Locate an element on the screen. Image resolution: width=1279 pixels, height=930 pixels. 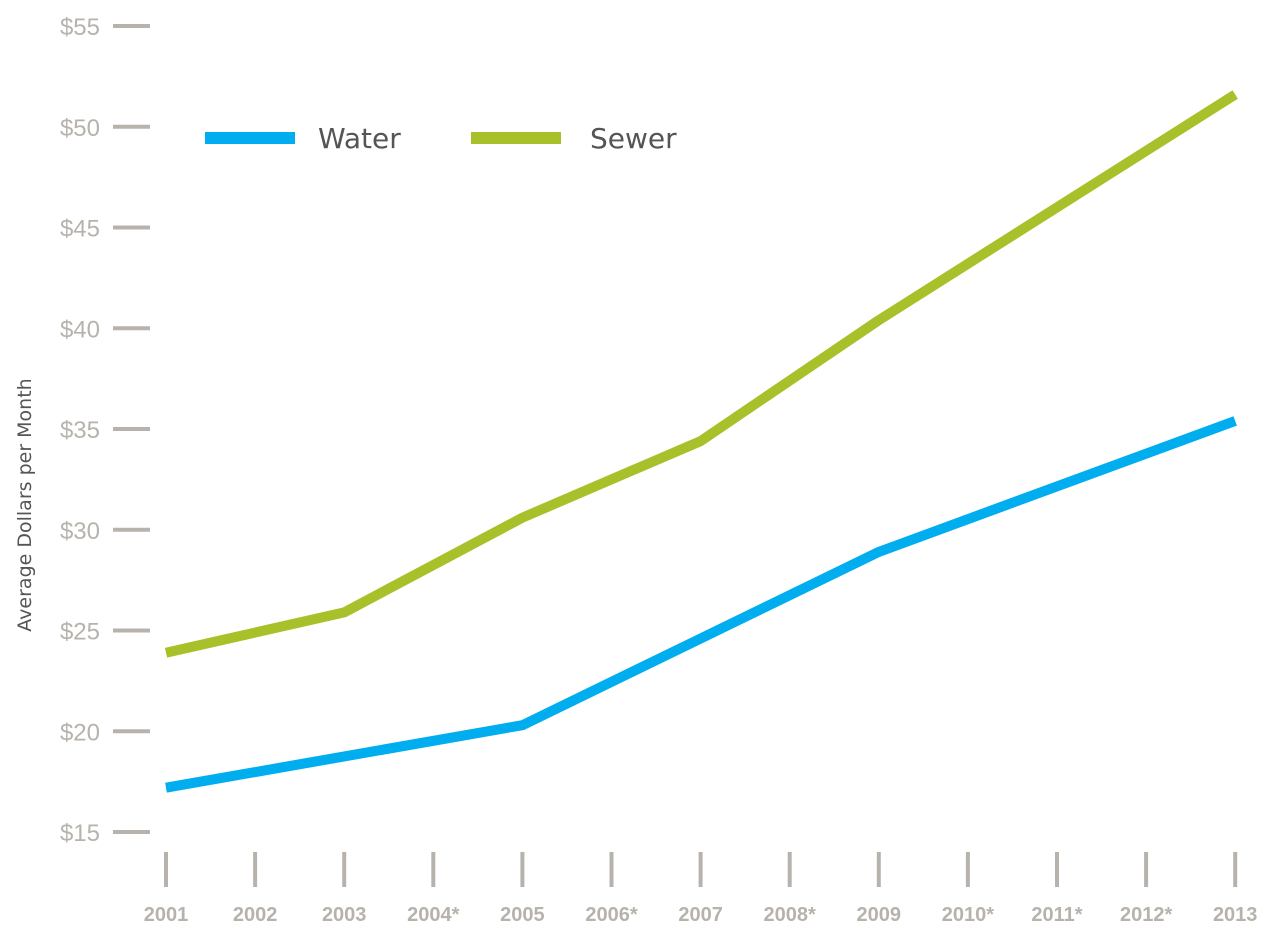
x-tick-label: 2002 is located at coordinates (255, 915).